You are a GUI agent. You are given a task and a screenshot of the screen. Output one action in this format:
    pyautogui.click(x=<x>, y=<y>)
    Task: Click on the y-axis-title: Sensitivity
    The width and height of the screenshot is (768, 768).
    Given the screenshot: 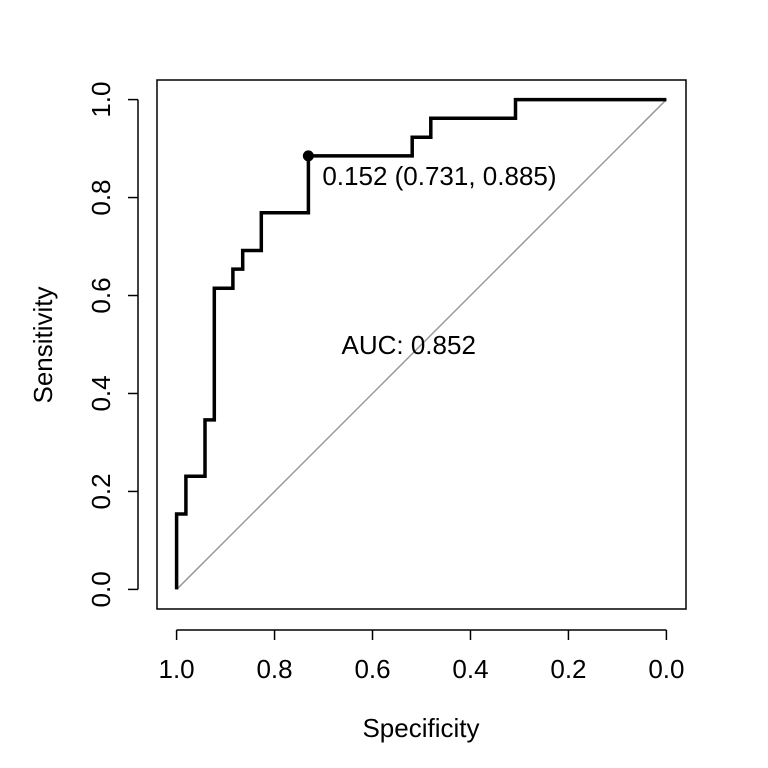 What is the action you would take?
    pyautogui.click(x=43, y=344)
    